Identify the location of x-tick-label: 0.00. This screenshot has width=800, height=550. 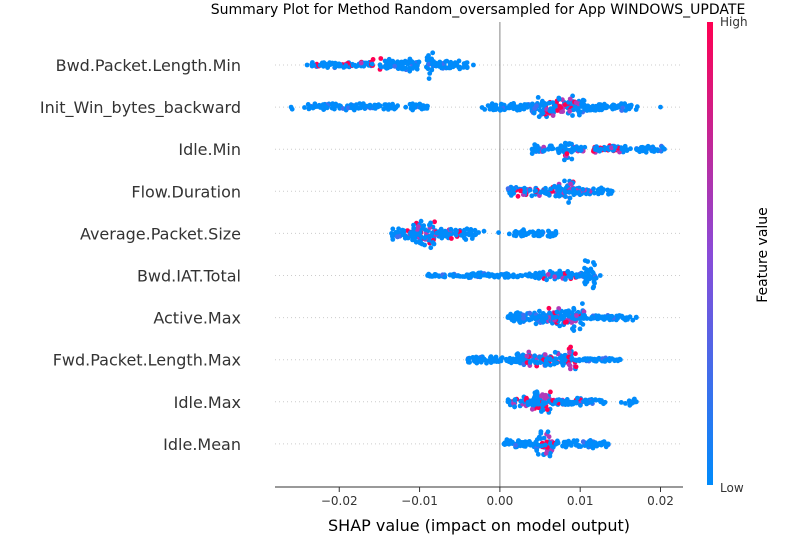
(500, 501).